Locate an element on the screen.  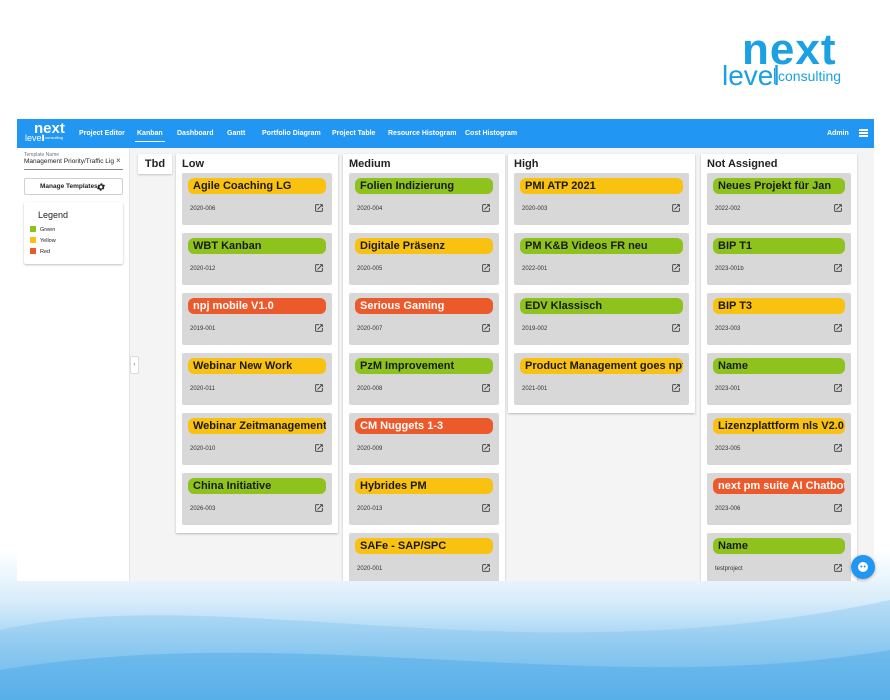
project-name-badge: Webinar Zeitmanagement is located at coordinates (257, 426).